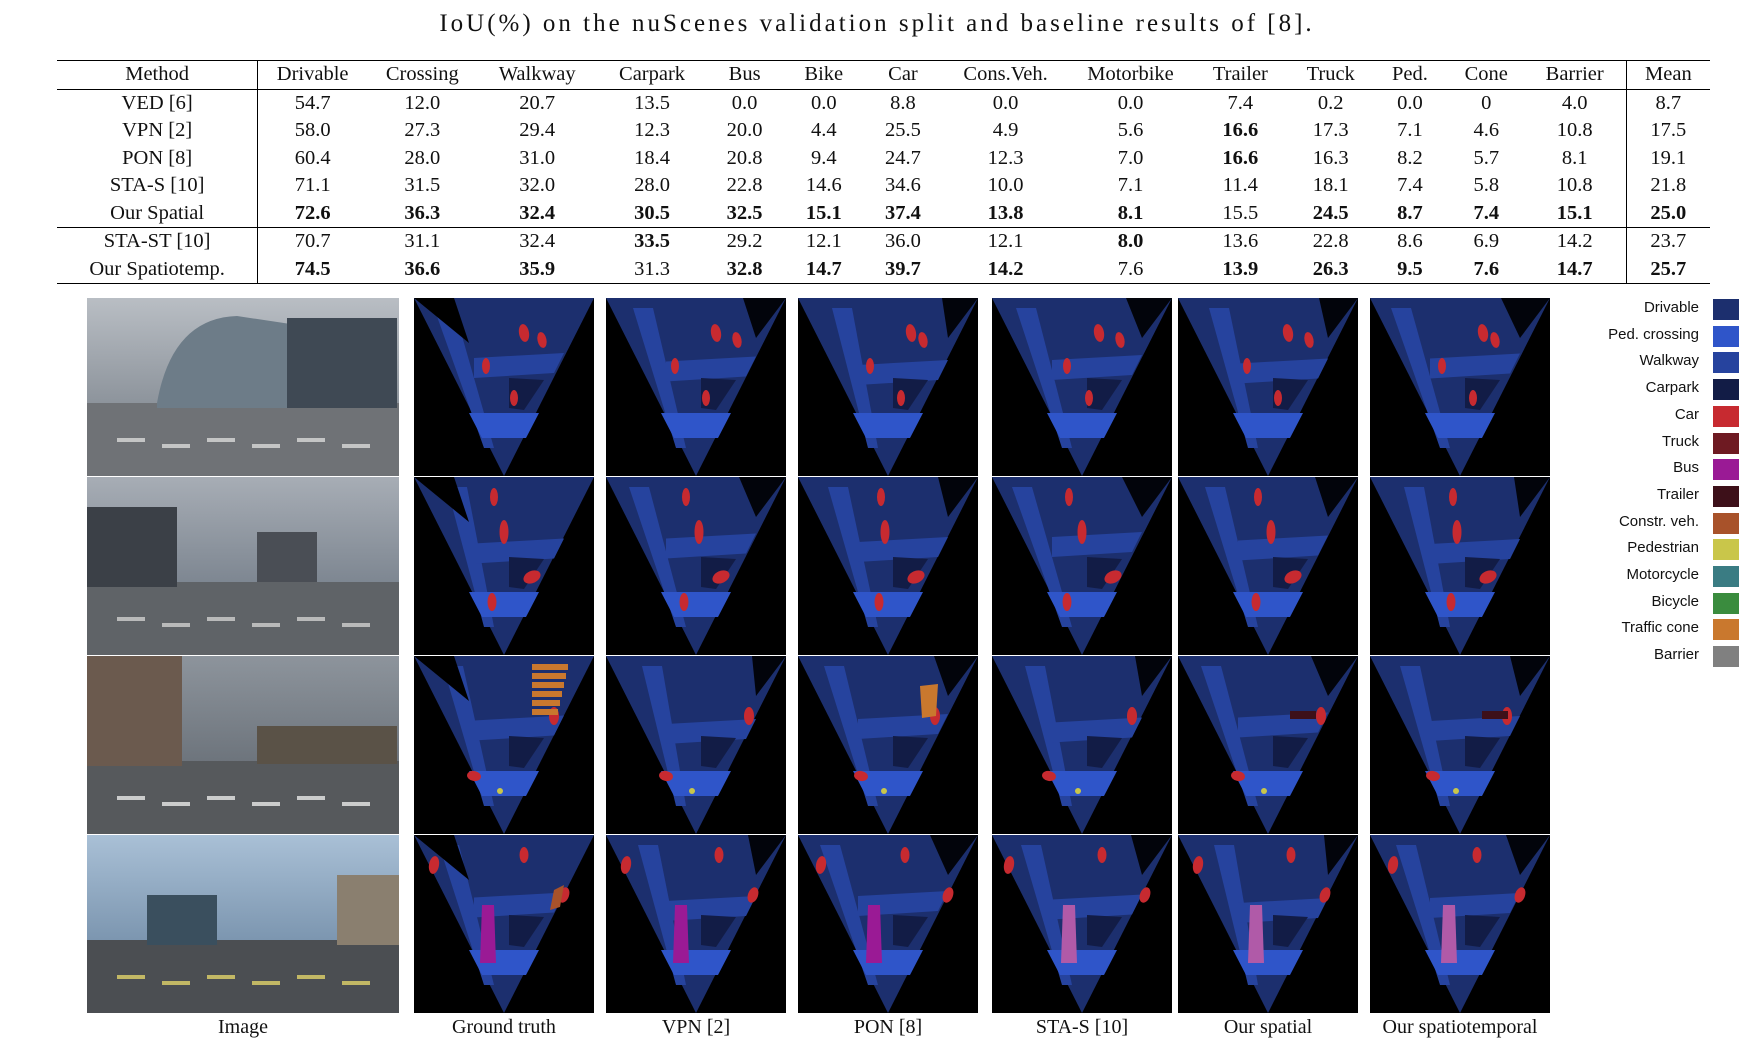 The height and width of the screenshot is (1046, 1754). I want to click on value-cell: 8.2, so click(1410, 157).